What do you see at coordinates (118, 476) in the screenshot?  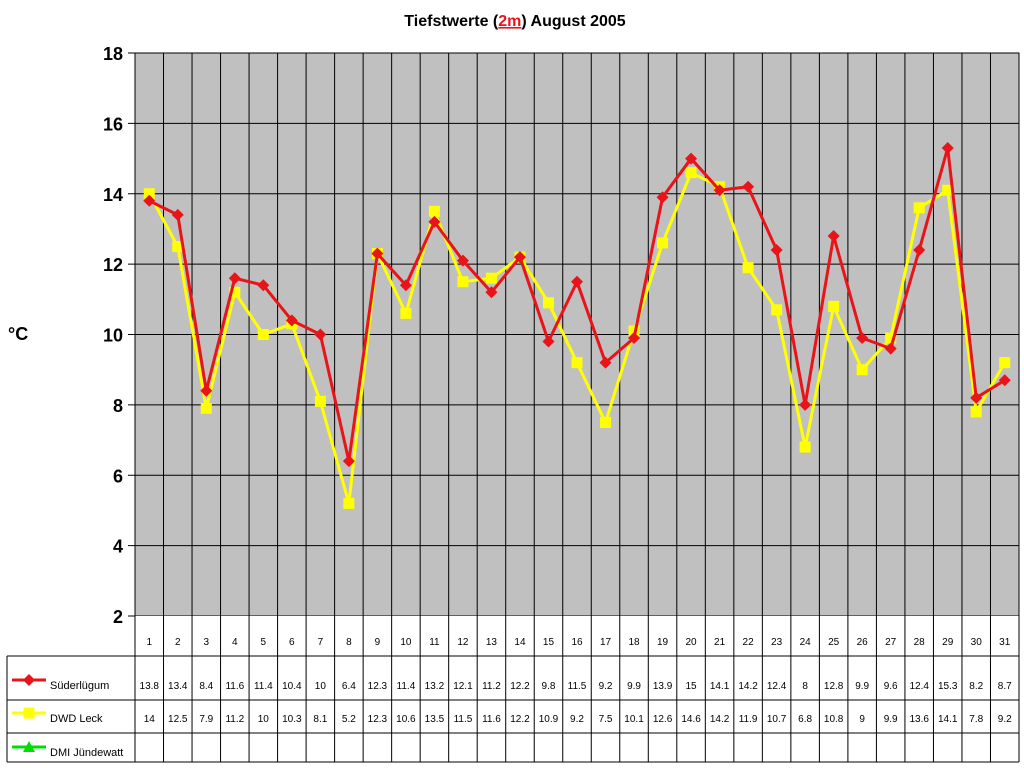 I see `y-tick-label: 6` at bounding box center [118, 476].